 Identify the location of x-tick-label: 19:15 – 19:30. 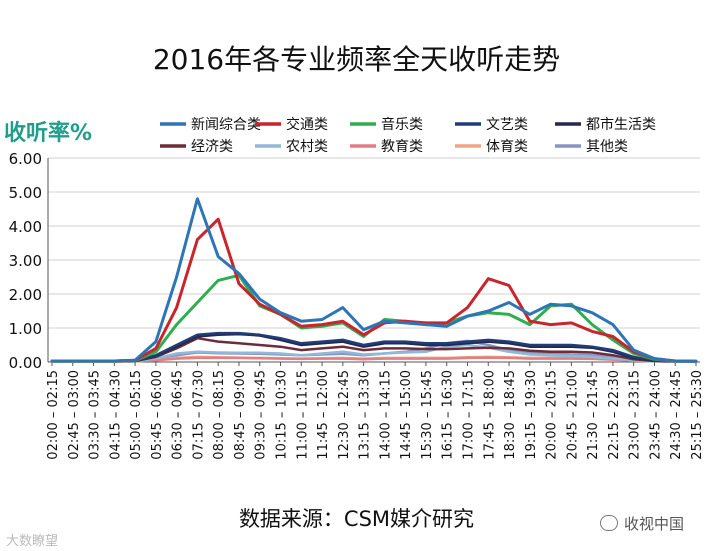
(531, 415).